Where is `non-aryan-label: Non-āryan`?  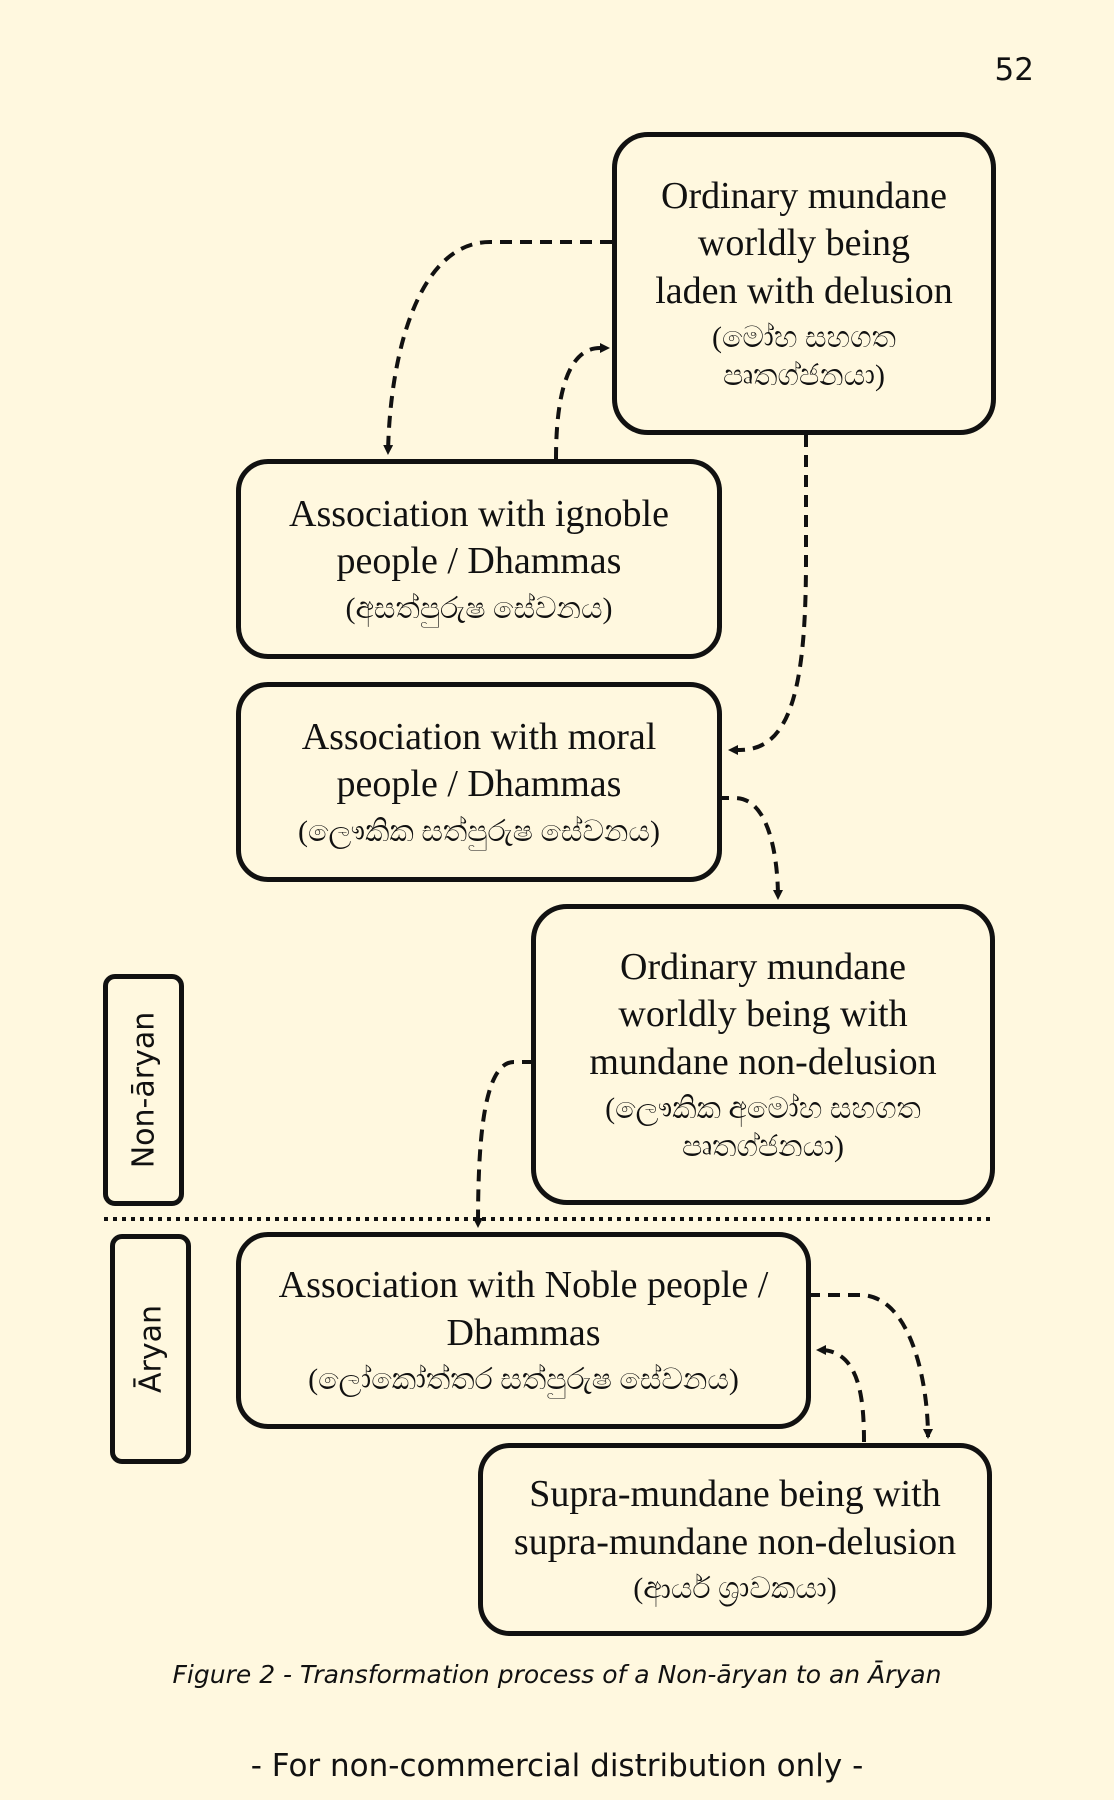
non-aryan-label: Non-āryan is located at coordinates (143, 1090).